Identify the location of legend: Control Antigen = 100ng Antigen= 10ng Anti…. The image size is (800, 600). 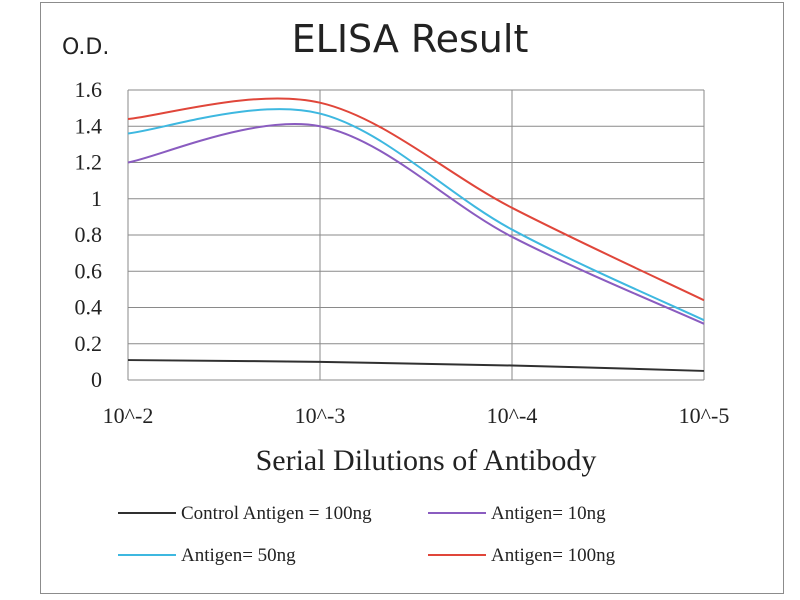
(367, 534).